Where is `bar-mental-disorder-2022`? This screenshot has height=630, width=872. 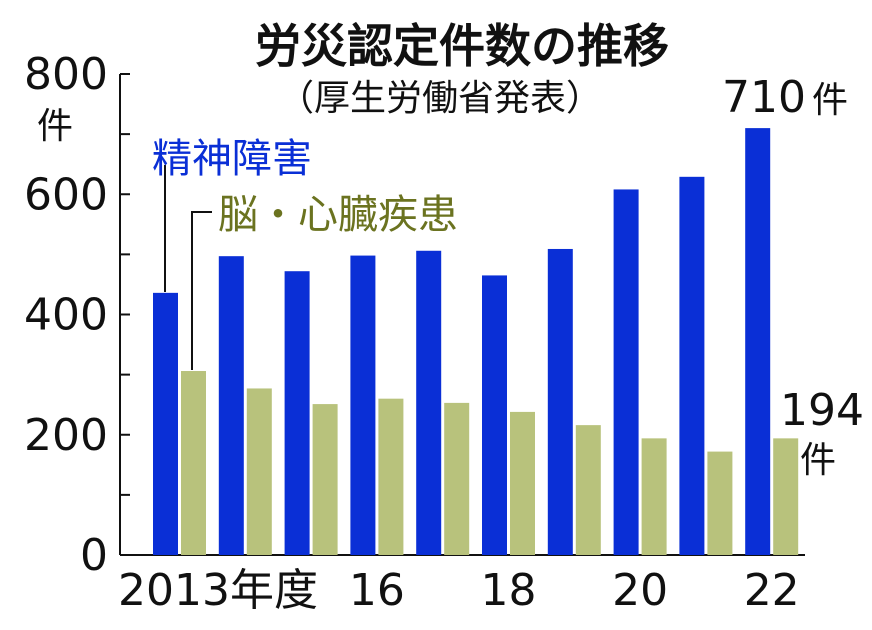
bar-mental-disorder-2022 is located at coordinates (758, 342).